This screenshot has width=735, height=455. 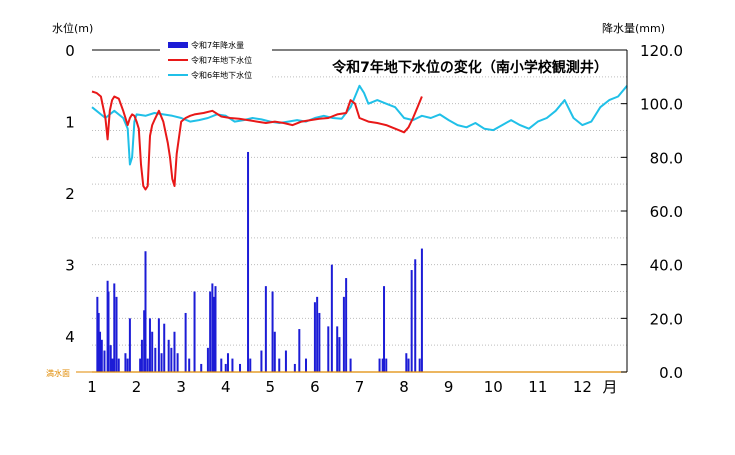 What do you see at coordinates (315, 387) in the screenshot?
I see `x-tick-label: 6` at bounding box center [315, 387].